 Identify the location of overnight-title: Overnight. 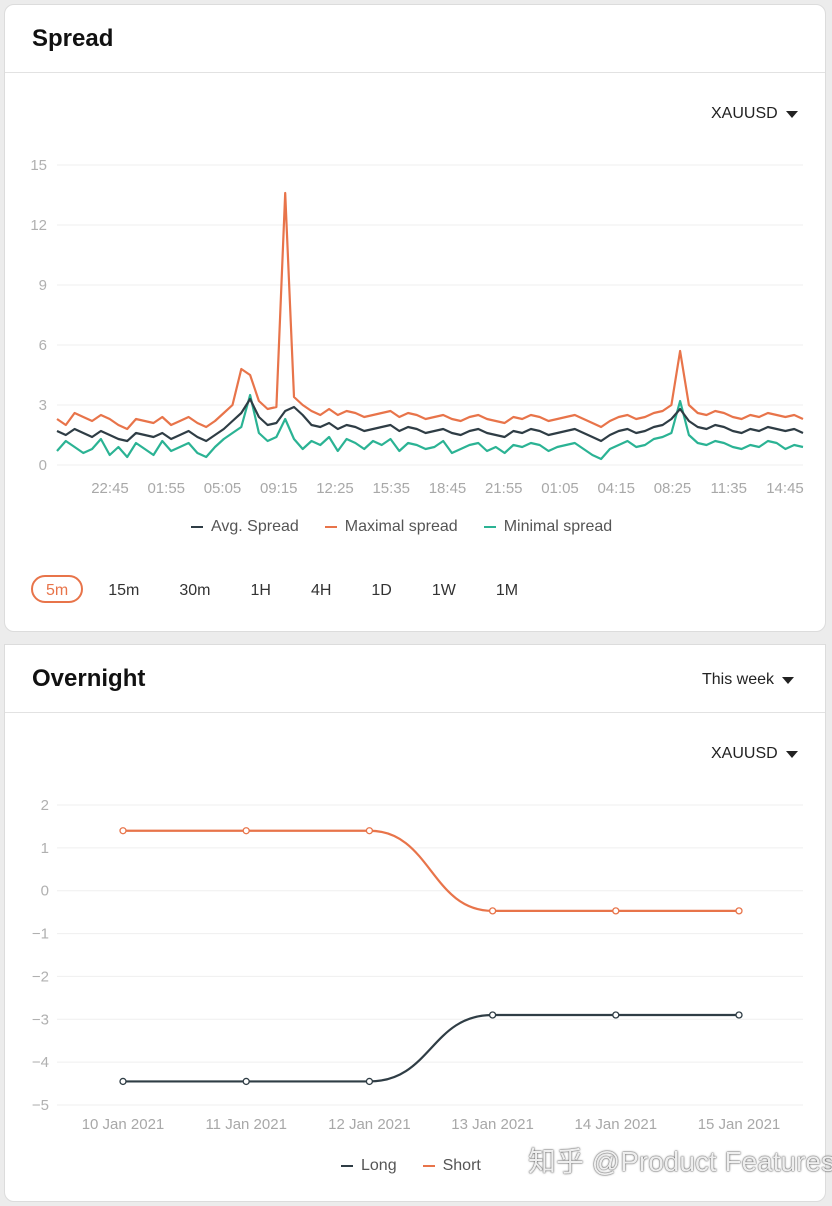
(89, 678).